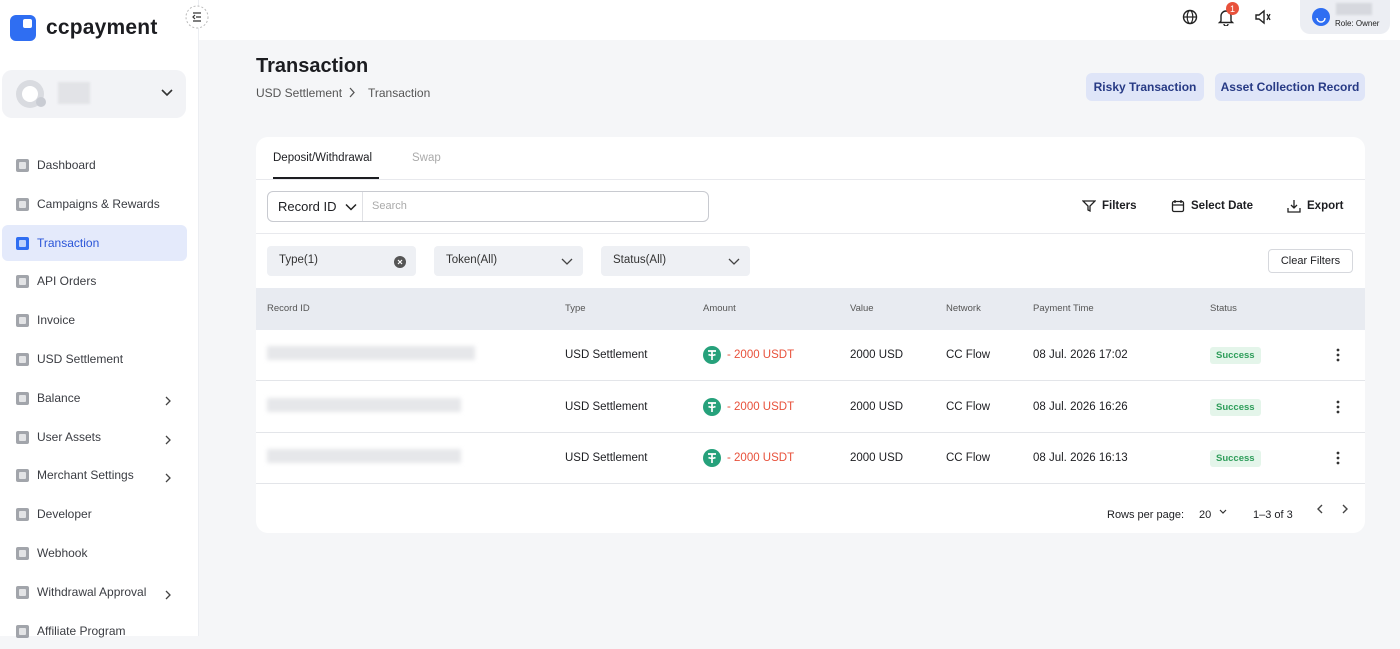  What do you see at coordinates (94, 592) in the screenshot?
I see `menu-item: Withdrawal Approval` at bounding box center [94, 592].